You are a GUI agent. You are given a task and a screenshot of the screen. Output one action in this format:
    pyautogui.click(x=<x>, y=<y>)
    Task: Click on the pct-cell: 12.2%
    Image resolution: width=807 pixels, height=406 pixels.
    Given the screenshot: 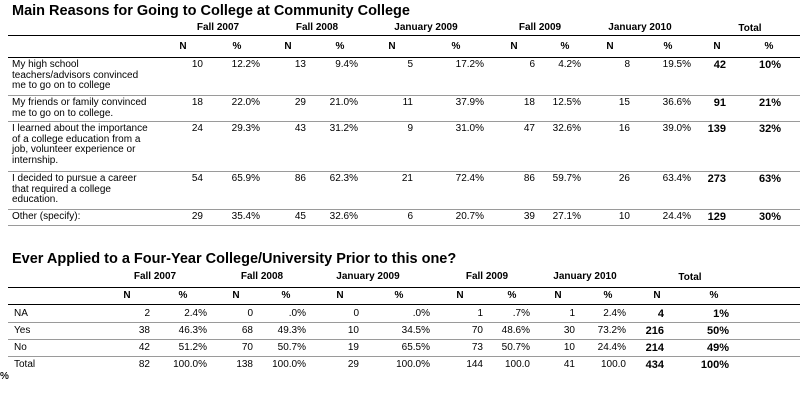 What is the action you would take?
    pyautogui.click(x=245, y=64)
    